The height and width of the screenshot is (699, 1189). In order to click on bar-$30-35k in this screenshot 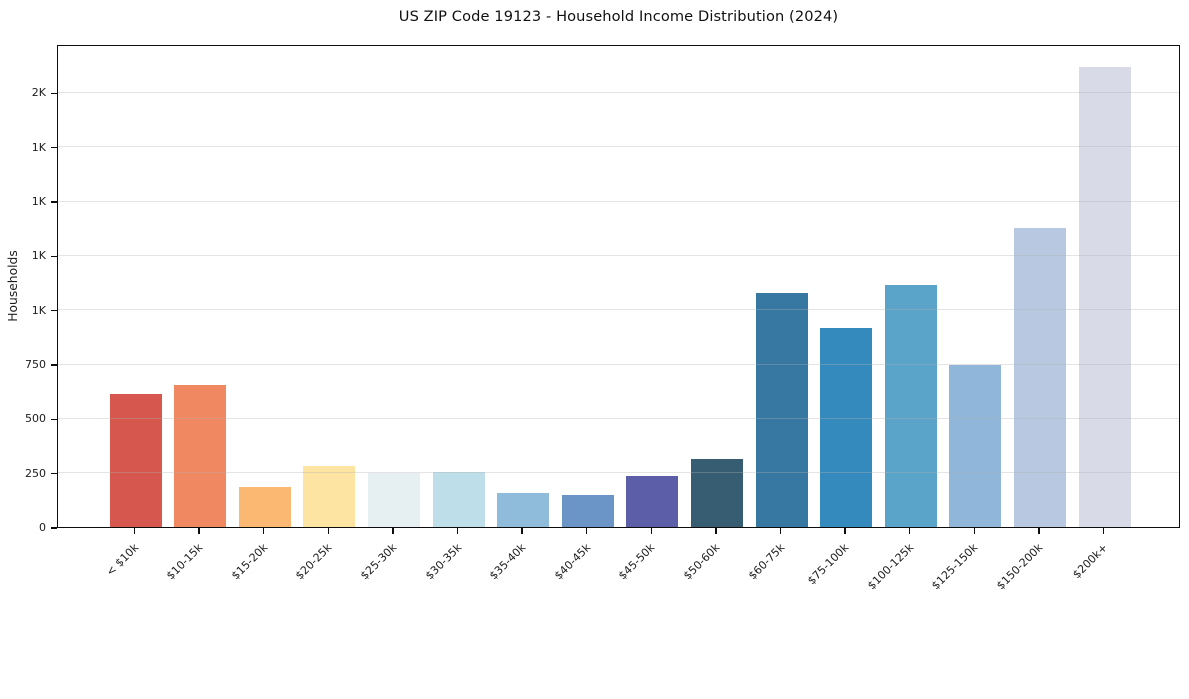, I will do `click(458, 499)`.